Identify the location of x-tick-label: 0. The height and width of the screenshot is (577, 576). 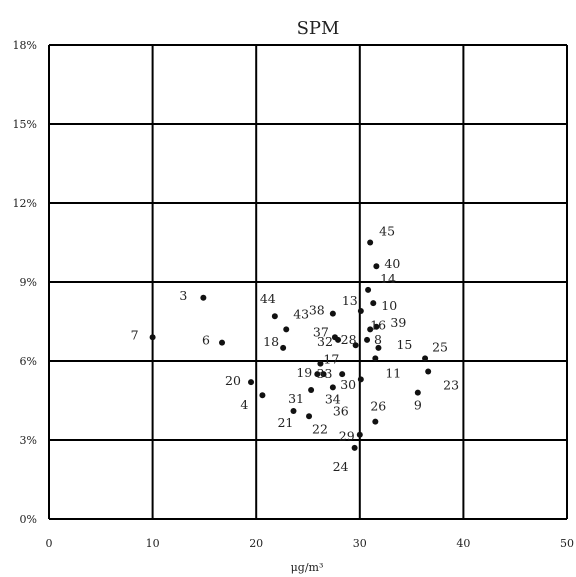
(49, 543).